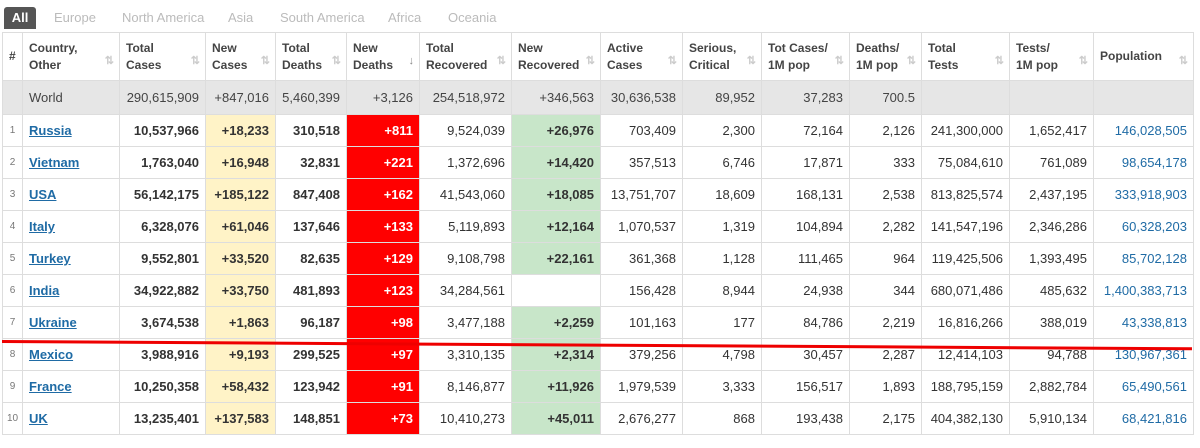 The height and width of the screenshot is (448, 1200). What do you see at coordinates (885, 322) in the screenshot?
I see `deaths-1m-cell: 2,219` at bounding box center [885, 322].